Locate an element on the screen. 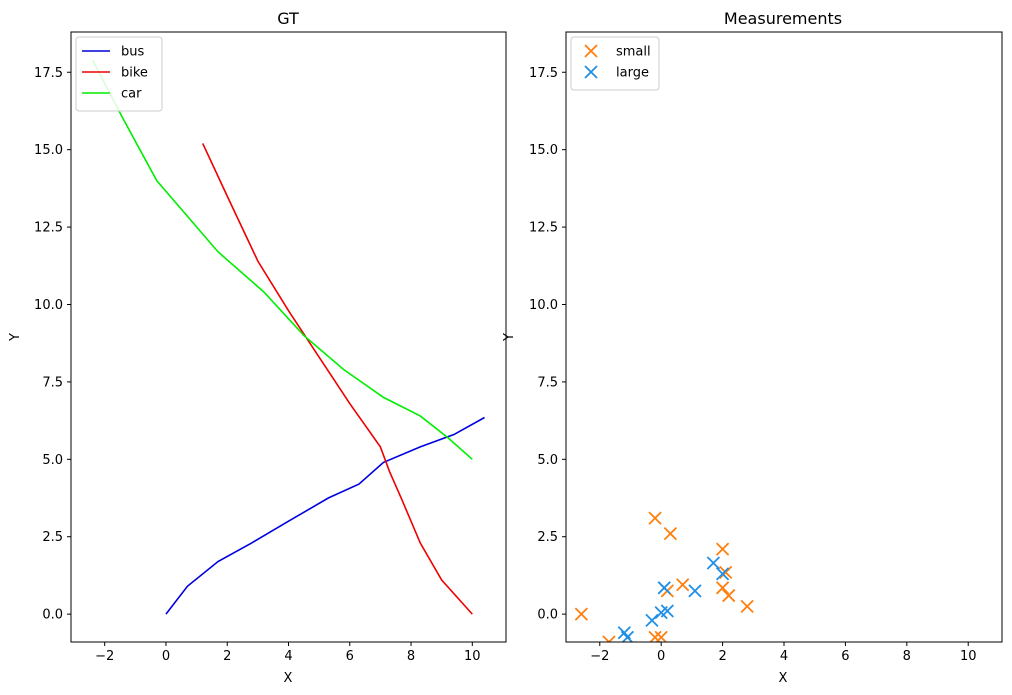 This screenshot has height=695, width=1012. gt-xtick-label: 4 is located at coordinates (288, 656).